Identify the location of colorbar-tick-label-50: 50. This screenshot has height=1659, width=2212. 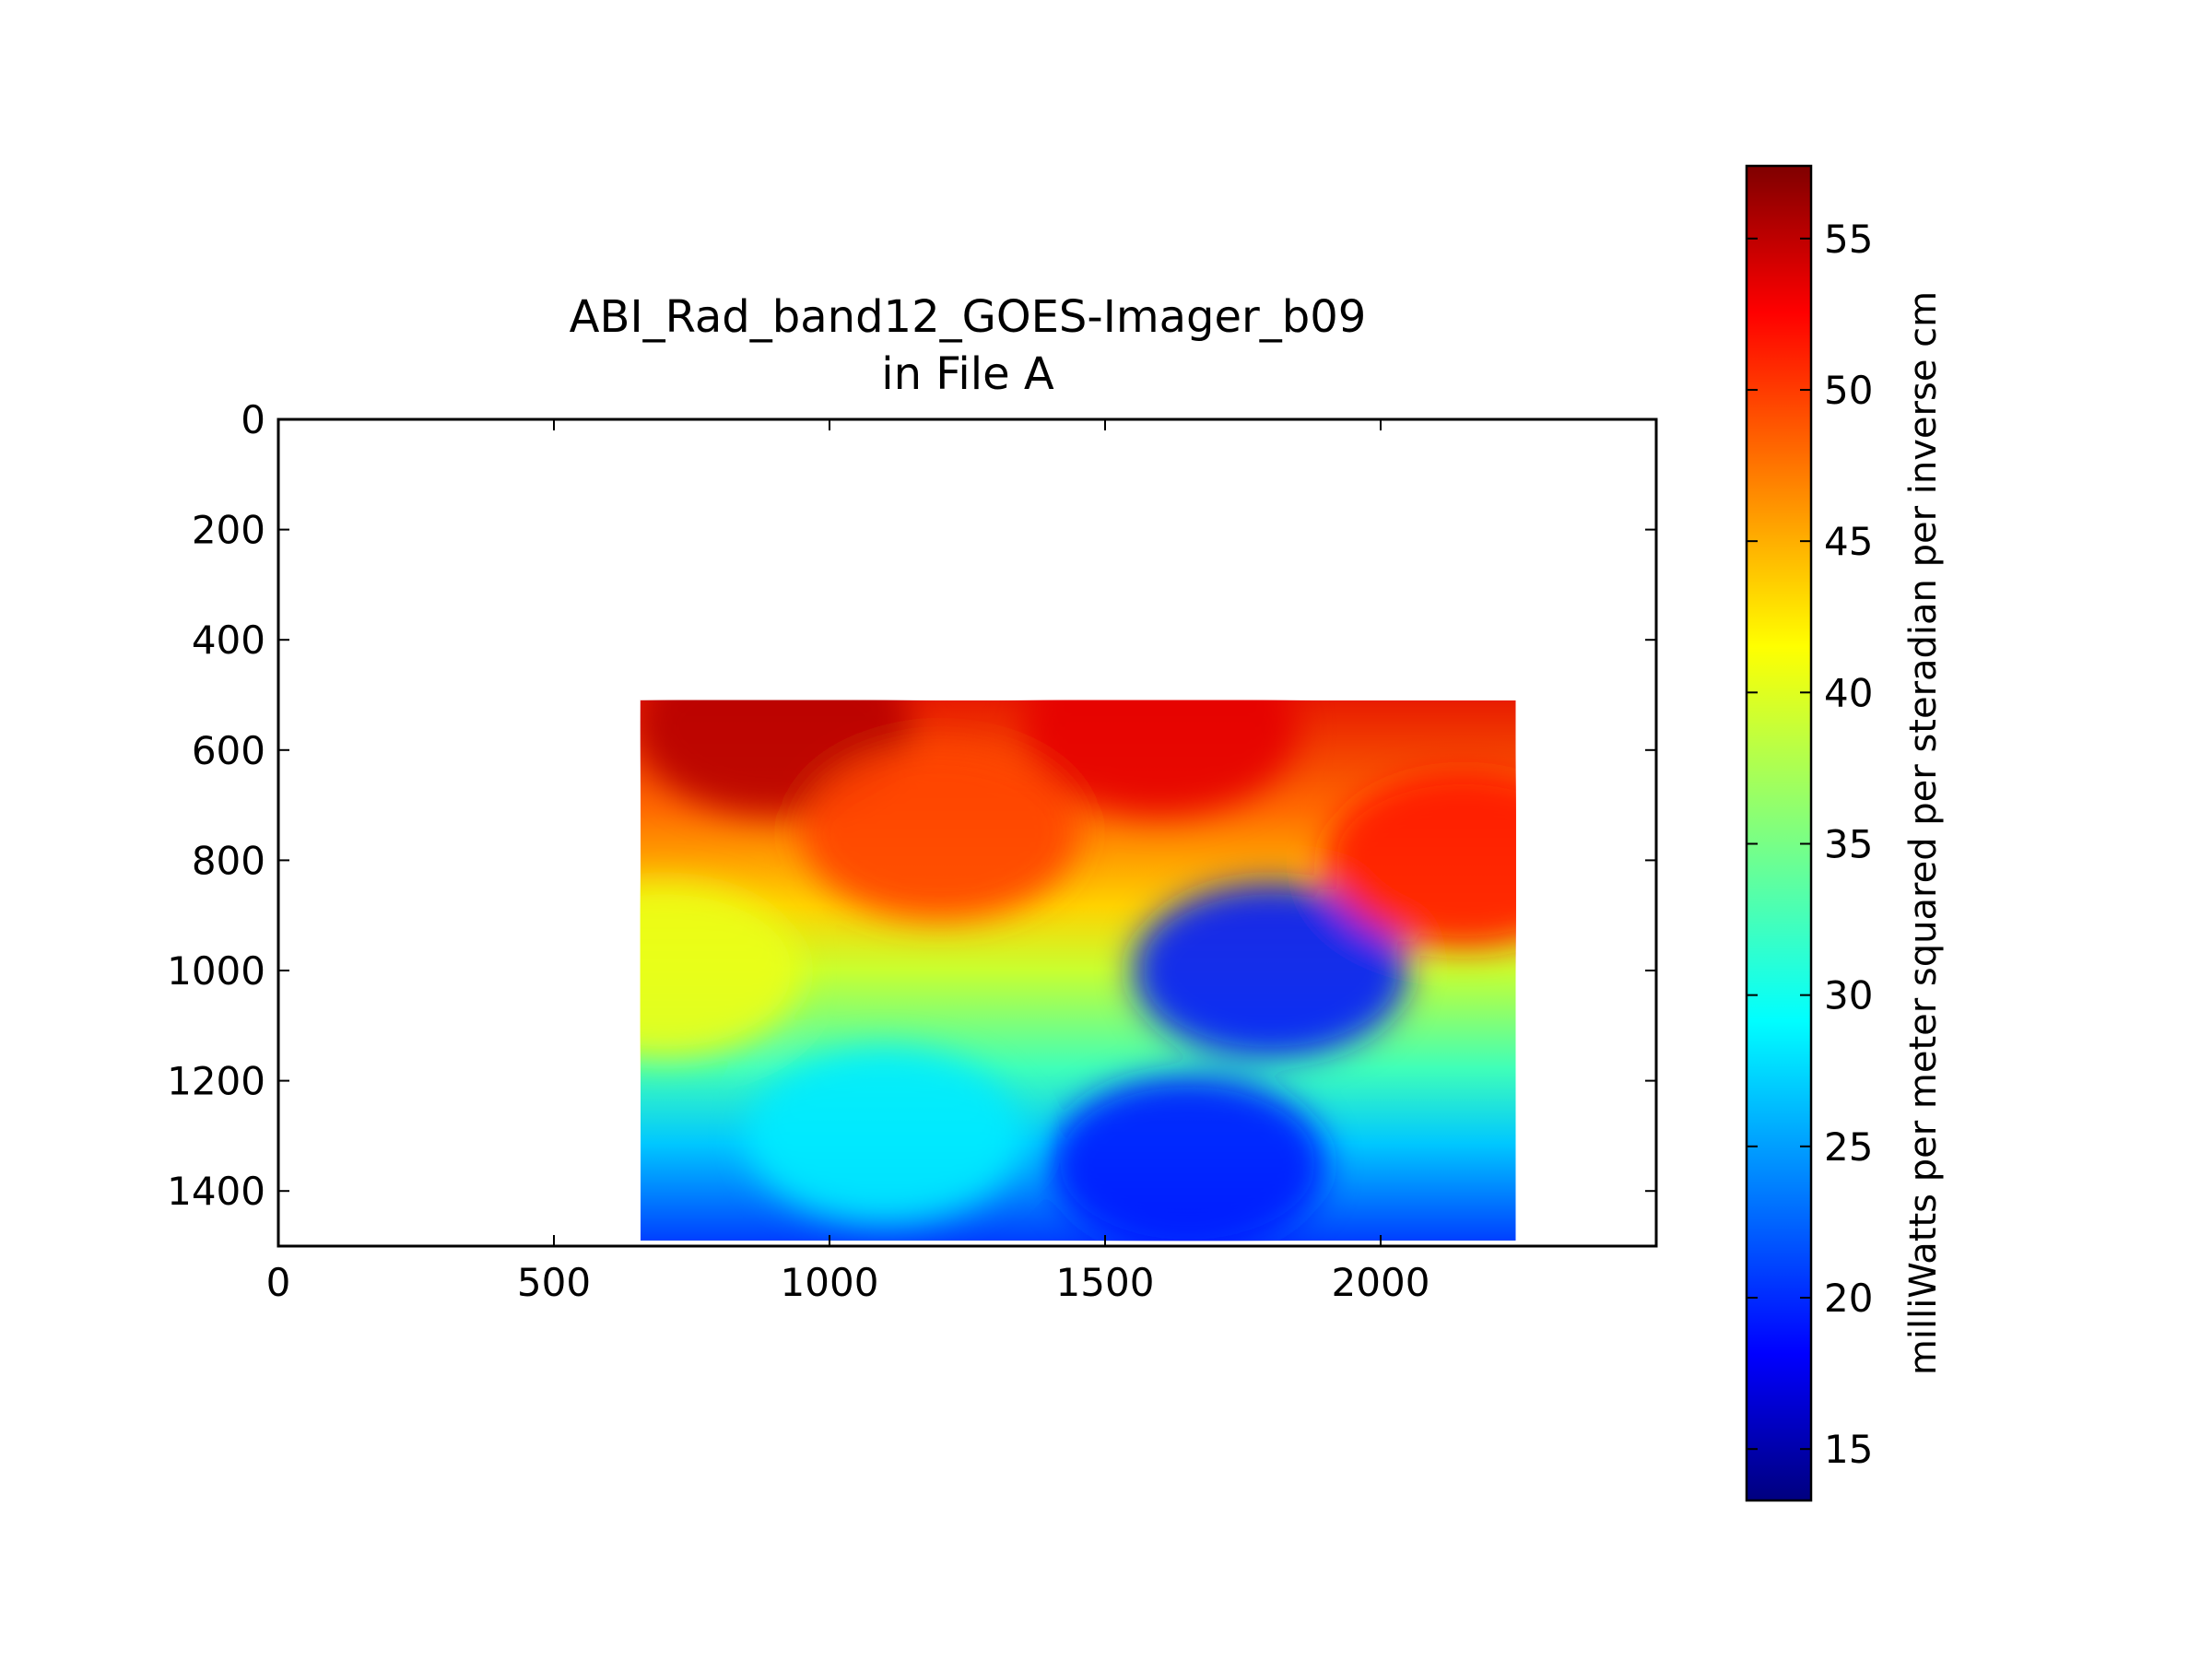
(1848, 390).